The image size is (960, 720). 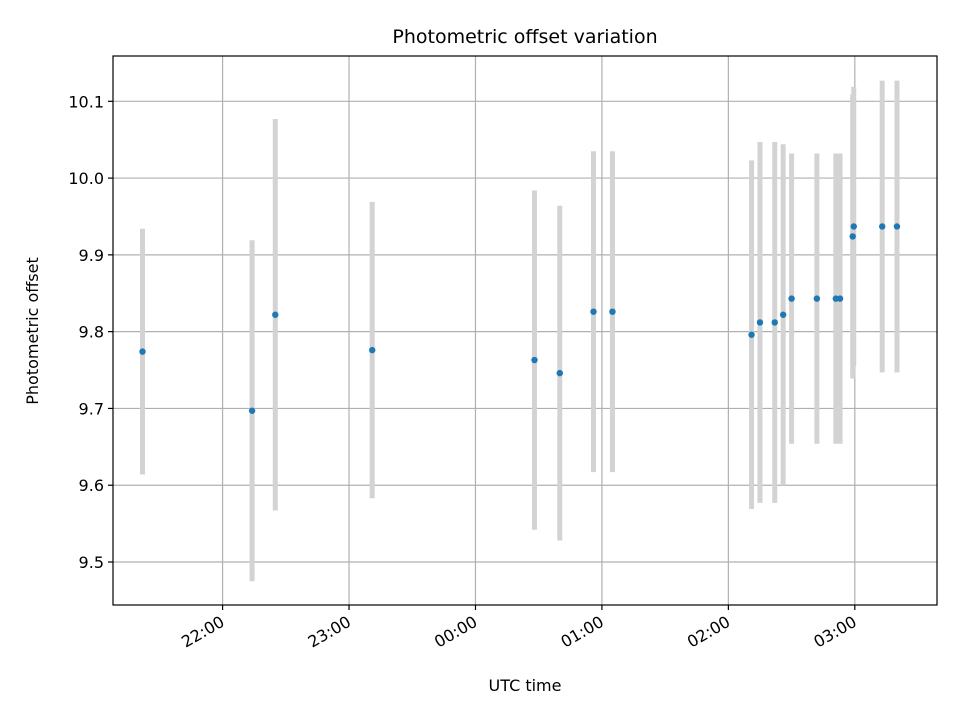 I want to click on x-tick-label-1: 23:00, so click(x=329, y=632).